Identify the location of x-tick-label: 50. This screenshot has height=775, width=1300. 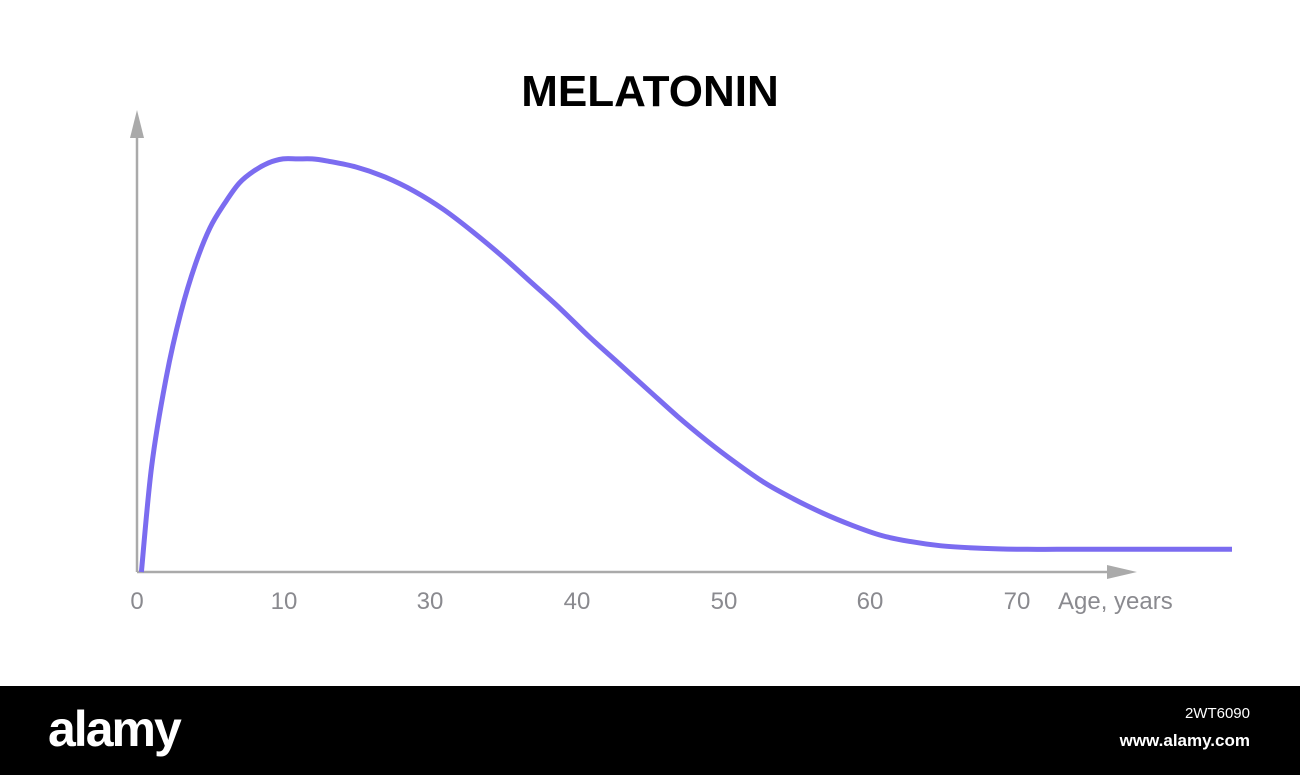
(724, 601).